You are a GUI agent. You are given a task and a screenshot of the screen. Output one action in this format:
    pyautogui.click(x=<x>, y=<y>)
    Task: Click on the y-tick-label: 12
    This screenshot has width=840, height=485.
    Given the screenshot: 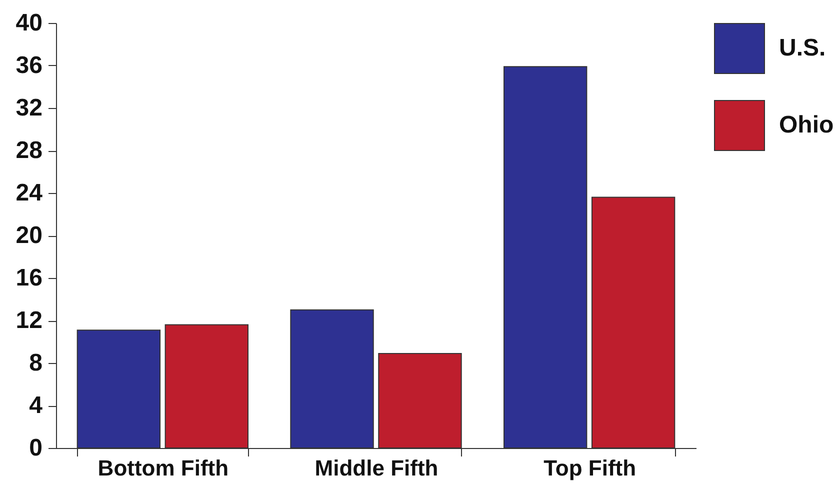 What is the action you would take?
    pyautogui.click(x=29, y=320)
    